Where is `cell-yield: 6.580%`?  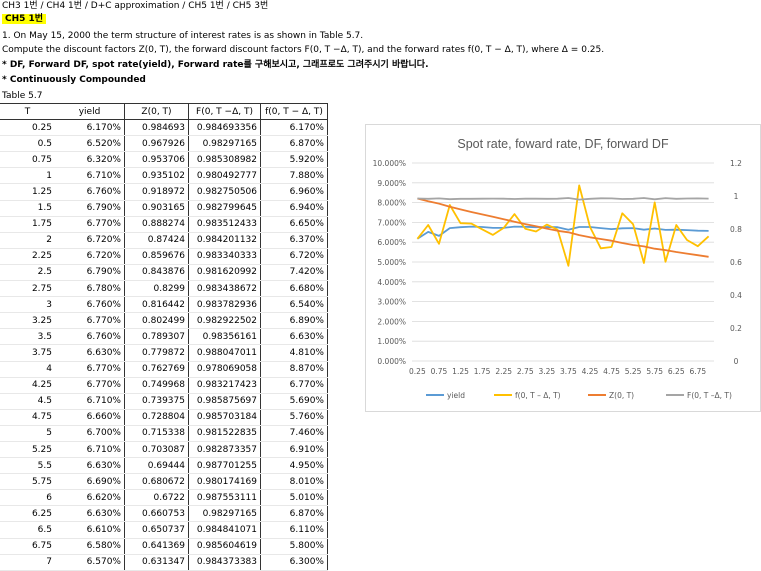 cell-yield: 6.580% is located at coordinates (90, 546).